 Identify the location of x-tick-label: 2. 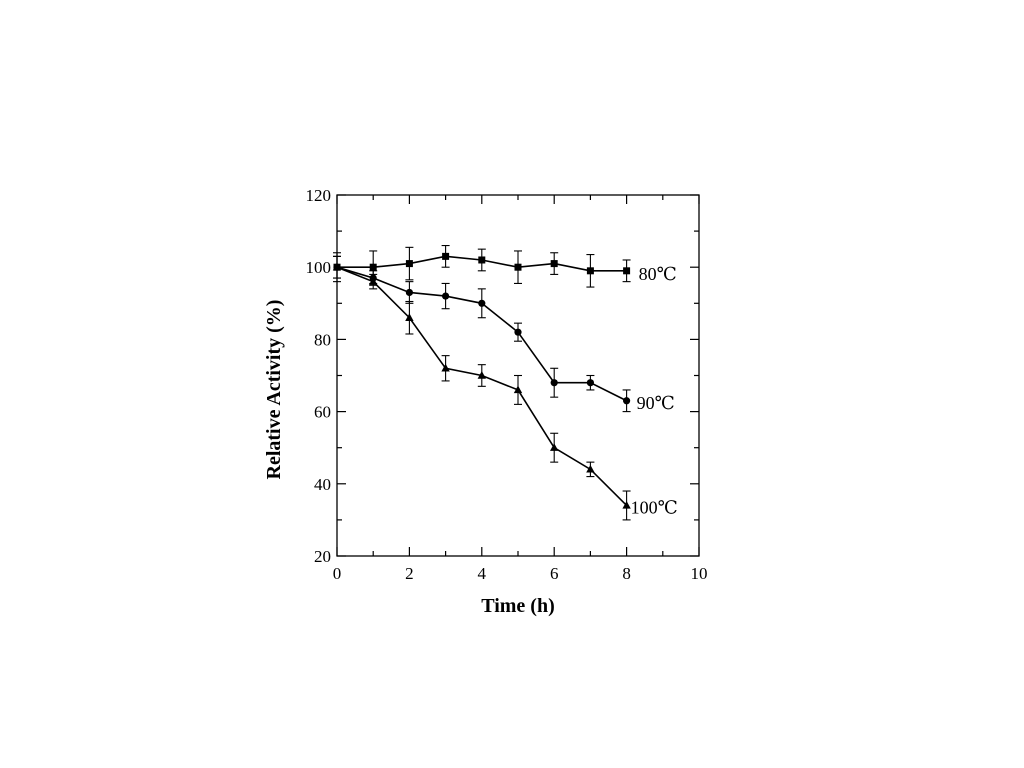
(409, 573).